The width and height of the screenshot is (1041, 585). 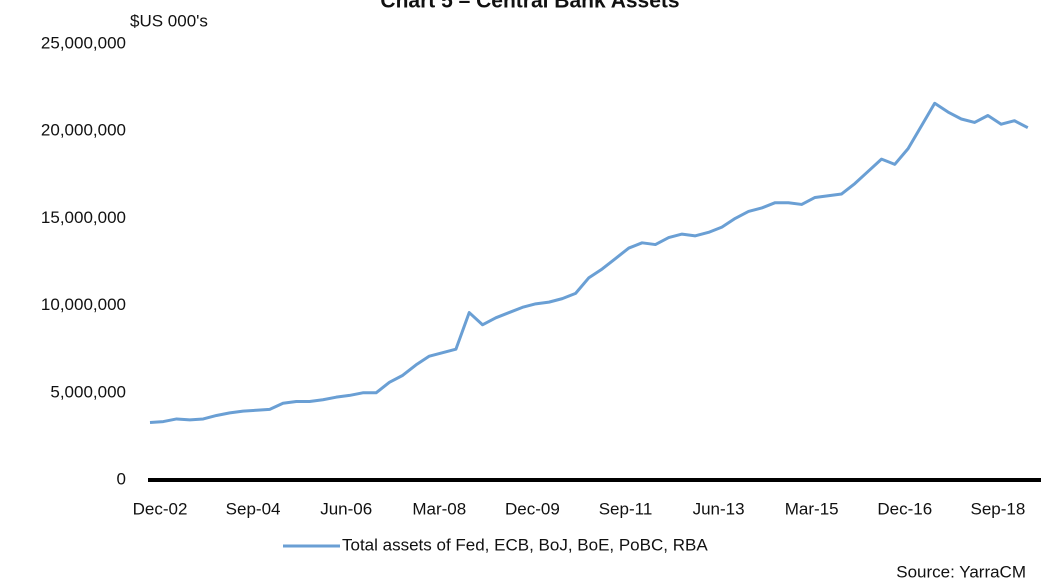 What do you see at coordinates (997, 508) in the screenshot?
I see `x-tick-label: Sep-18` at bounding box center [997, 508].